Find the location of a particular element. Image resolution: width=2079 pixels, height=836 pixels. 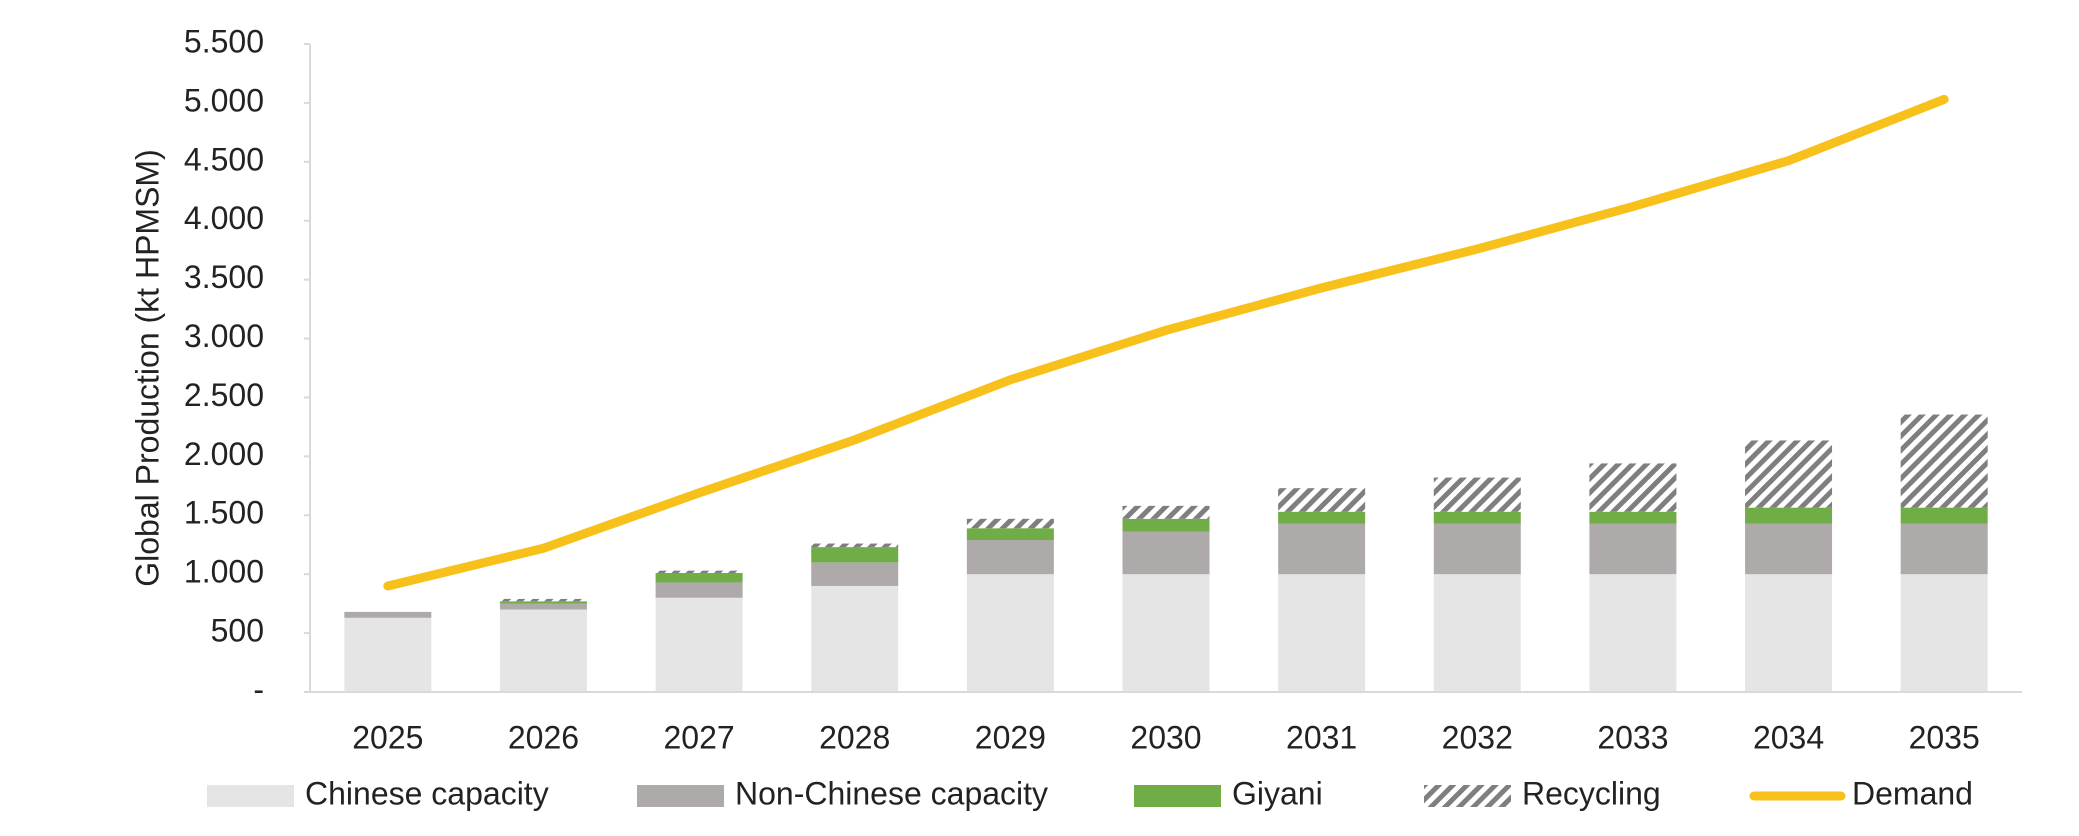

x-tick-label: 2028 is located at coordinates (854, 737).